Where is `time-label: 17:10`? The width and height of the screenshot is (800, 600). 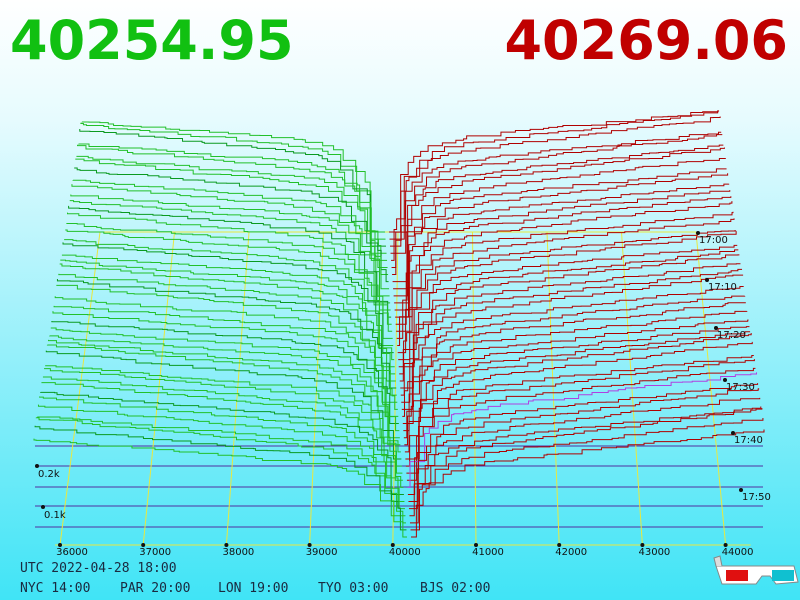
time-label: 17:10 is located at coordinates (722, 287).